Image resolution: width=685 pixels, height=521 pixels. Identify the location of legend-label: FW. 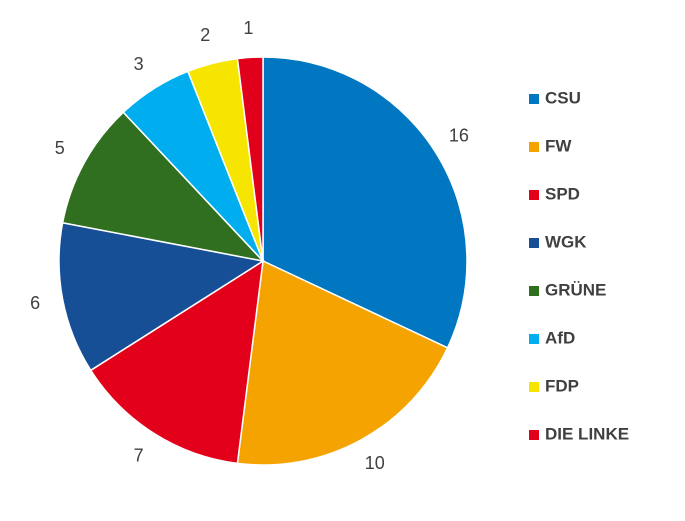
(558, 145).